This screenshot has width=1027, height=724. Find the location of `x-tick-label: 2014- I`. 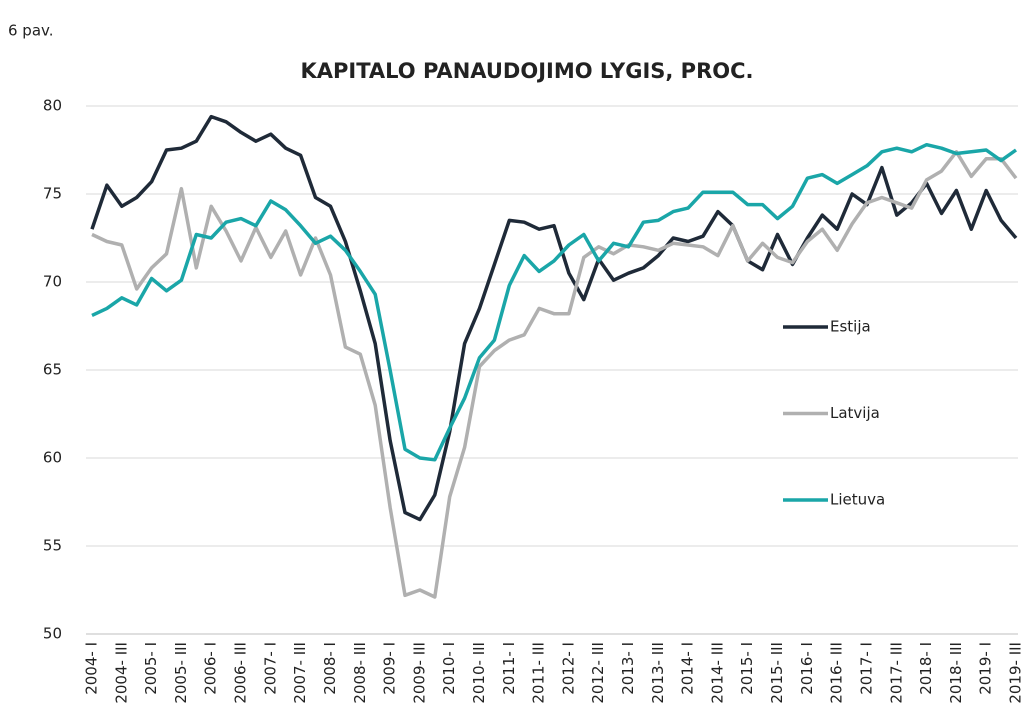

x-tick-label: 2014- I is located at coordinates (688, 668).